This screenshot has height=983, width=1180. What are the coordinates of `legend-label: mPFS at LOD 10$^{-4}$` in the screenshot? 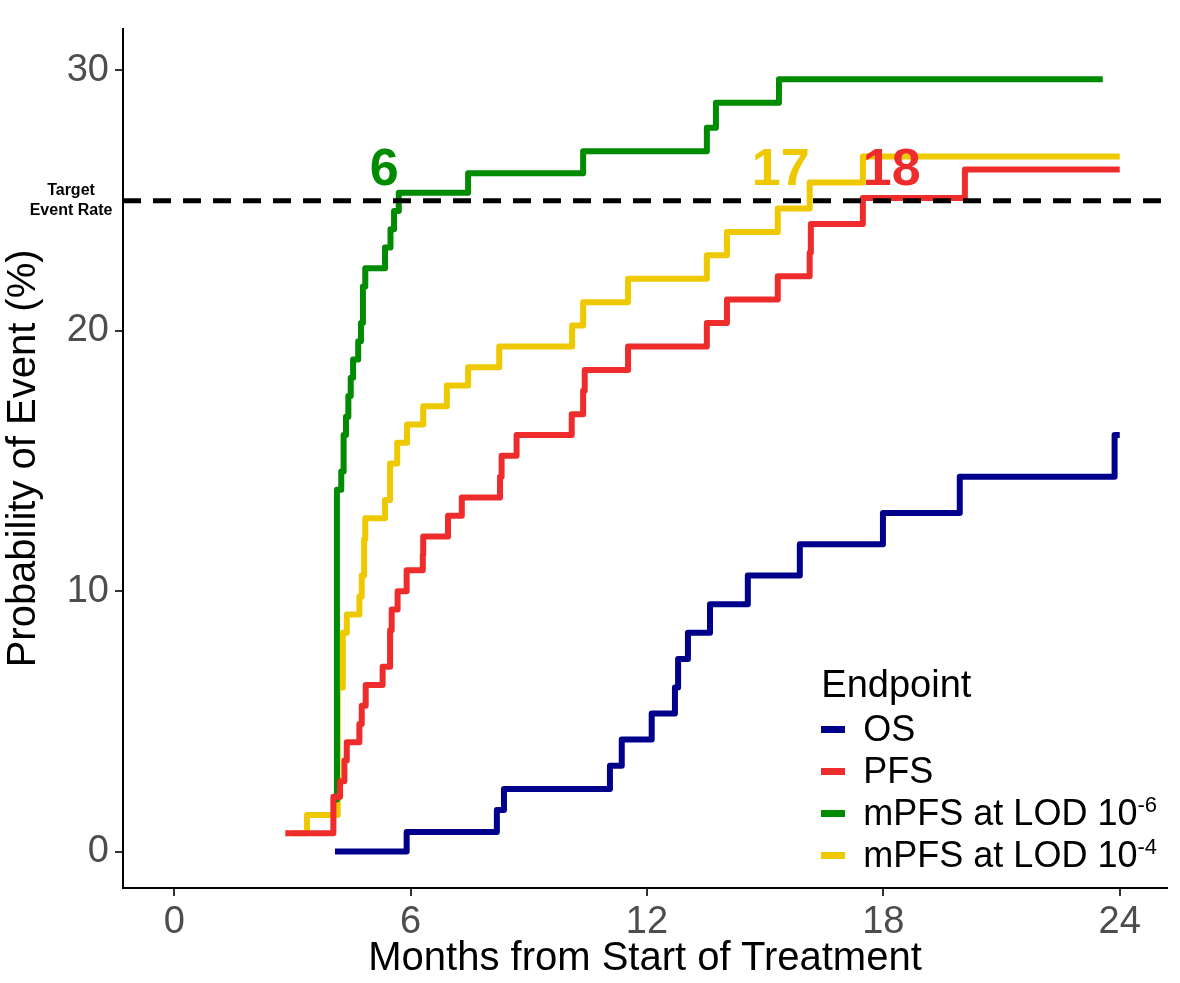 It's located at (1010, 855).